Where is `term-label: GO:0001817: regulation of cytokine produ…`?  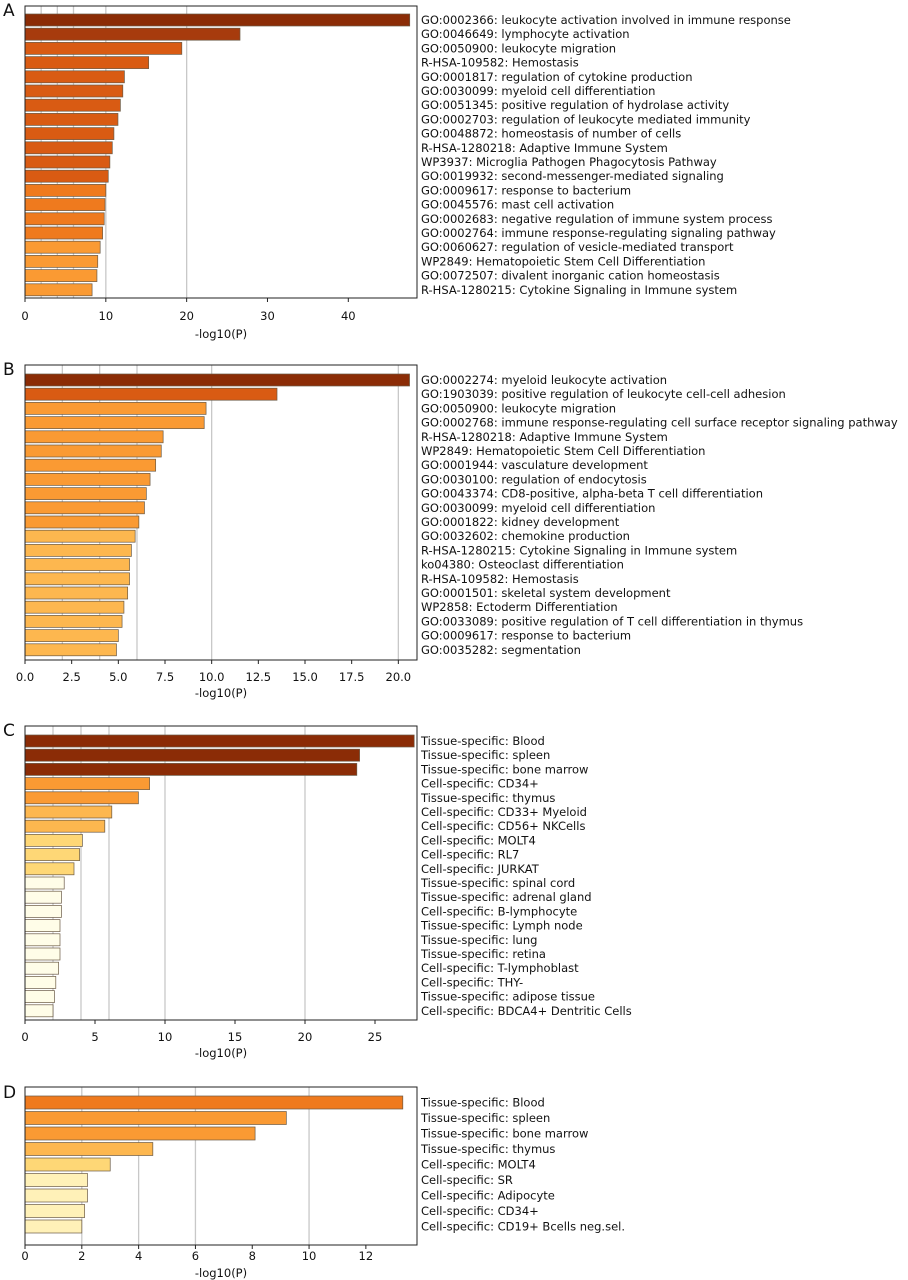
term-label: GO:0001817: regulation of cytokine produ… is located at coordinates (557, 77).